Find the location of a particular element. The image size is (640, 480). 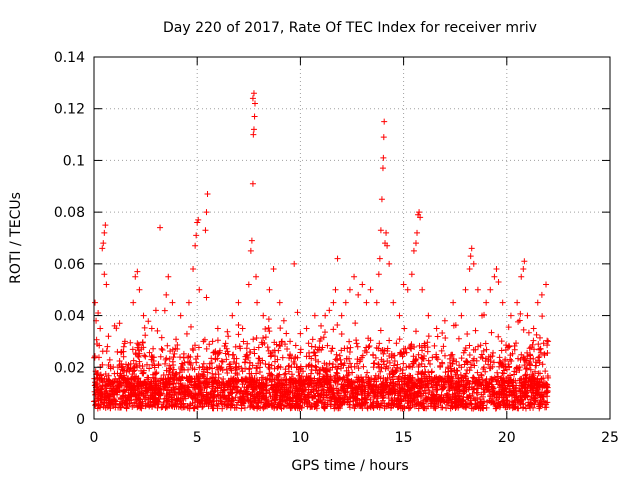

y-tick-label: 0 is located at coordinates (80, 420).